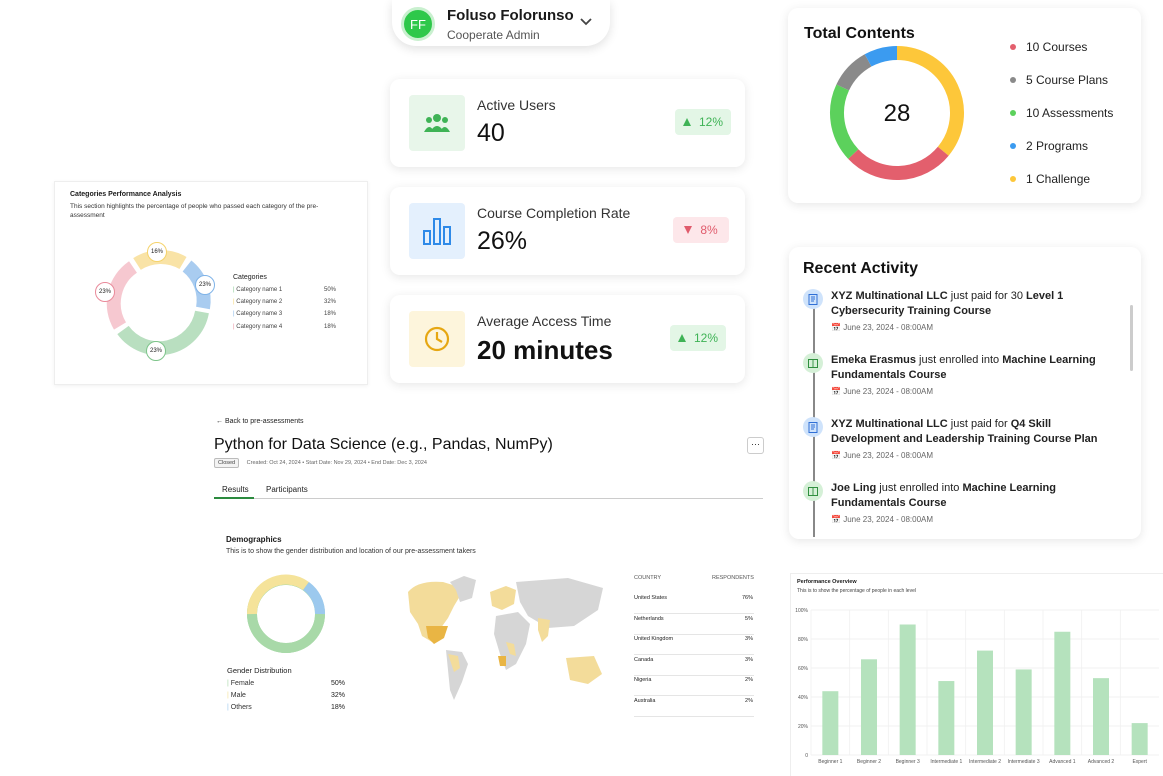  I want to click on bar-chart-icon, so click(437, 231).